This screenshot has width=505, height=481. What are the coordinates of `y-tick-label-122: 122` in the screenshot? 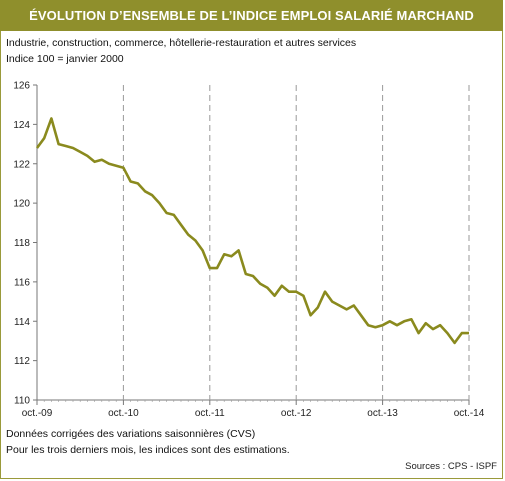 It's located at (21, 164).